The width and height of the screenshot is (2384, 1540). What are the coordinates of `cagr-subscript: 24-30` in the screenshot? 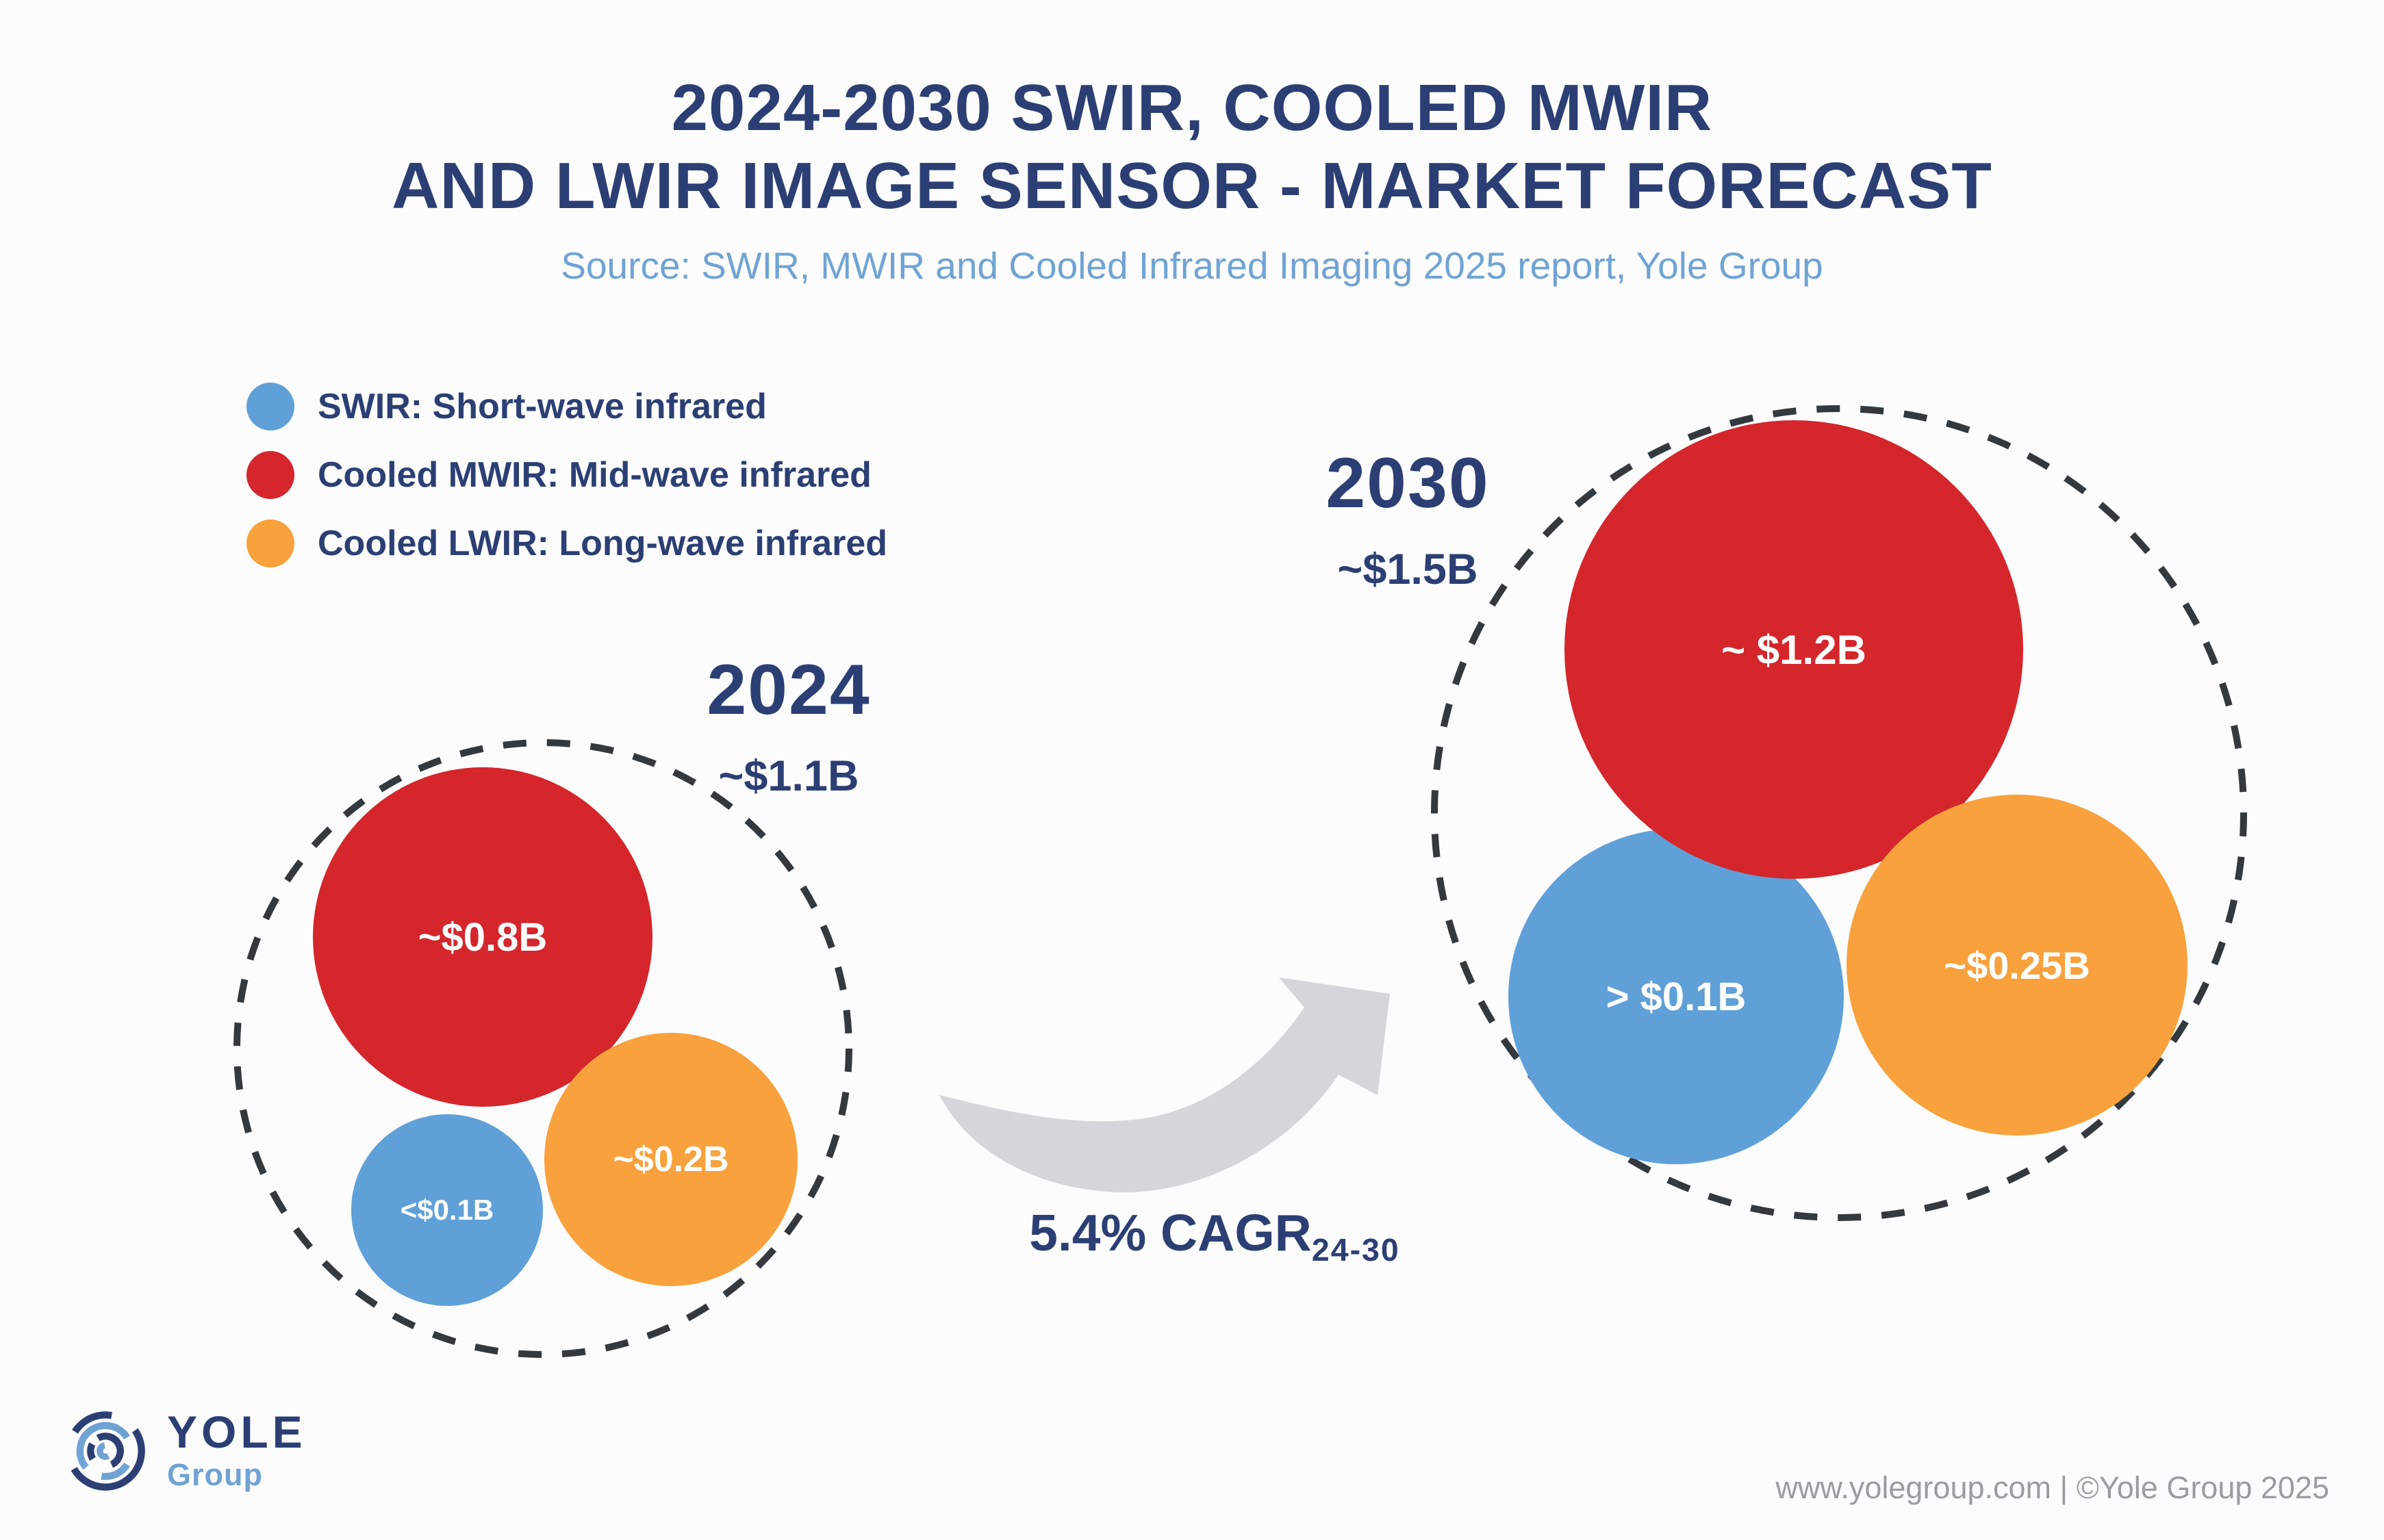 It's located at (1355, 1249).